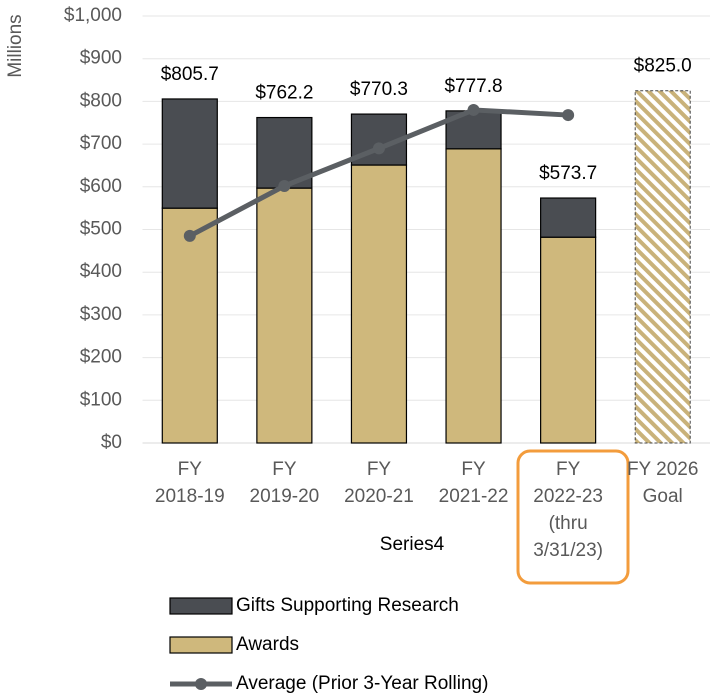  Describe the element at coordinates (473, 86) in the screenshot. I see `data-label: $777.8` at that location.